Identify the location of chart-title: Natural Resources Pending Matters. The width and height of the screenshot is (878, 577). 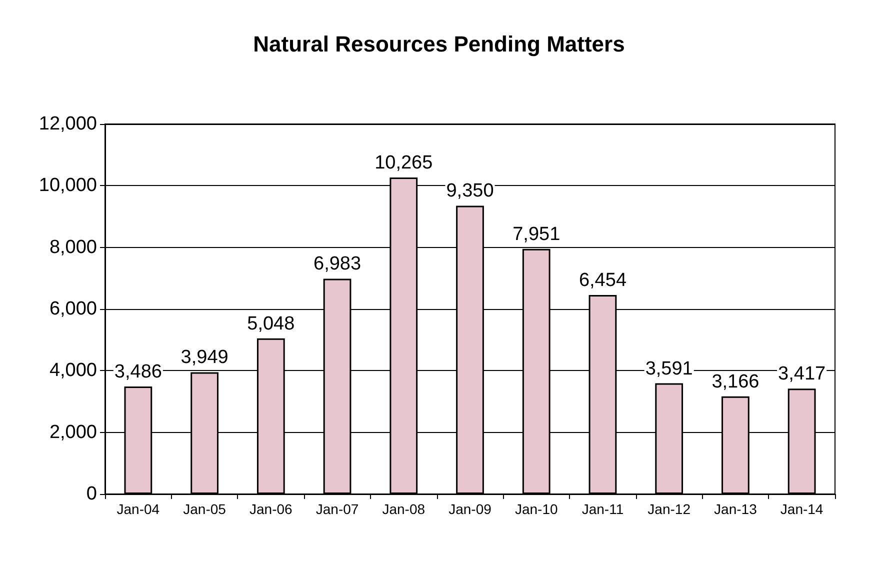
(439, 44).